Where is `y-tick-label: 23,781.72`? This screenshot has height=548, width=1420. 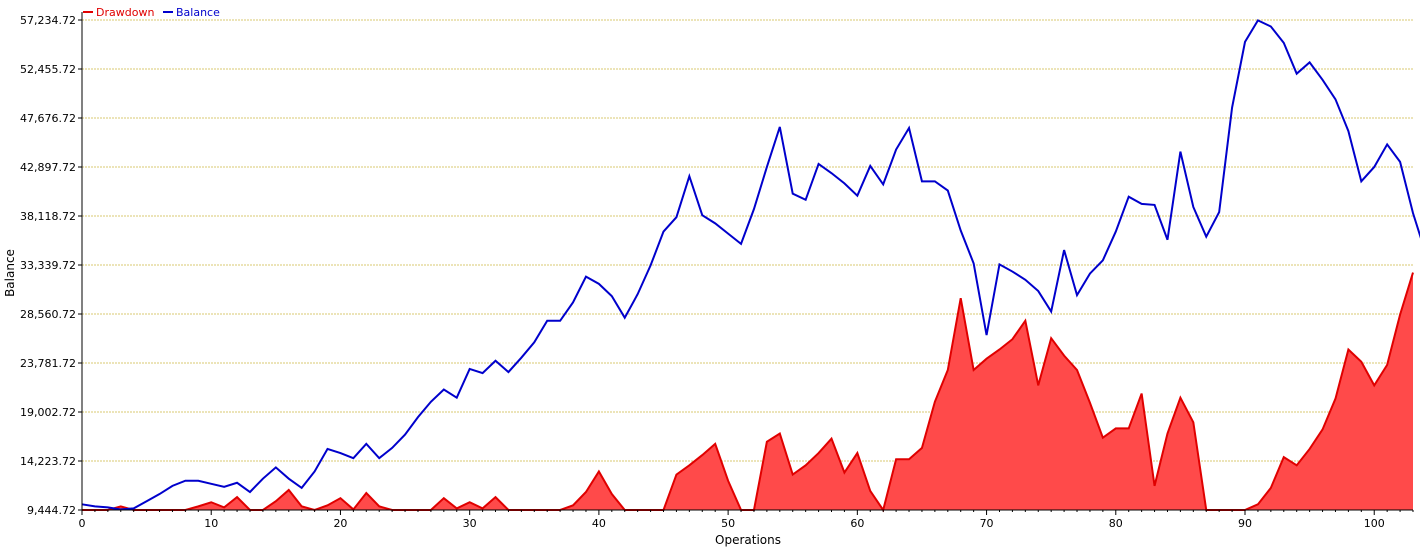 y-tick-label: 23,781.72 is located at coordinates (48, 363).